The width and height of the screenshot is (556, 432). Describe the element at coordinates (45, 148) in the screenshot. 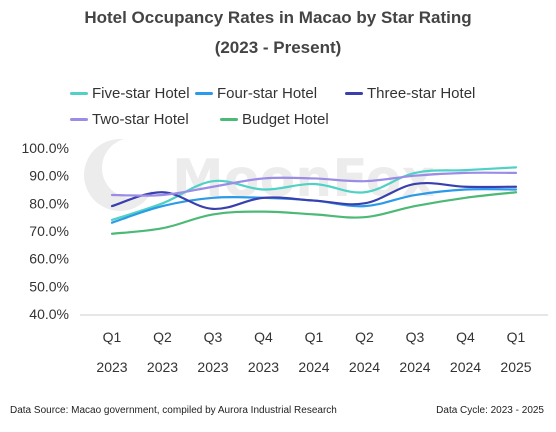

I see `y-tick-label: 100.0%` at that location.